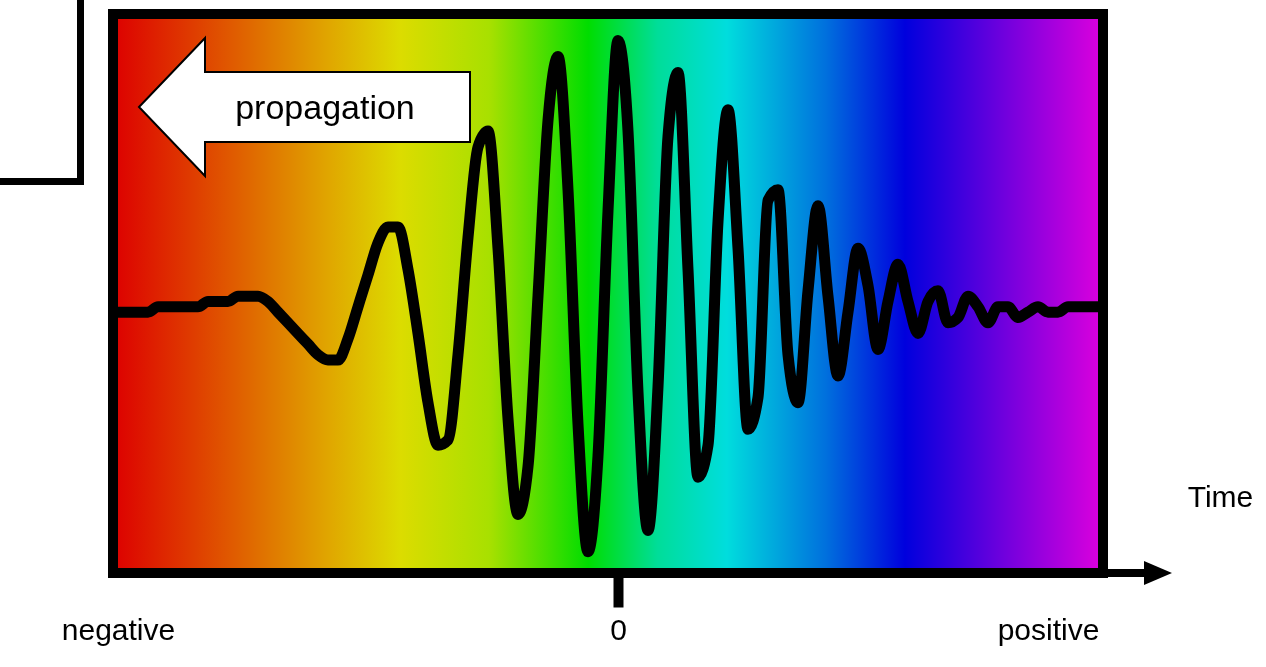 This screenshot has width=1266, height=667. Describe the element at coordinates (118, 629) in the screenshot. I see `x-tick-label: negative` at that location.